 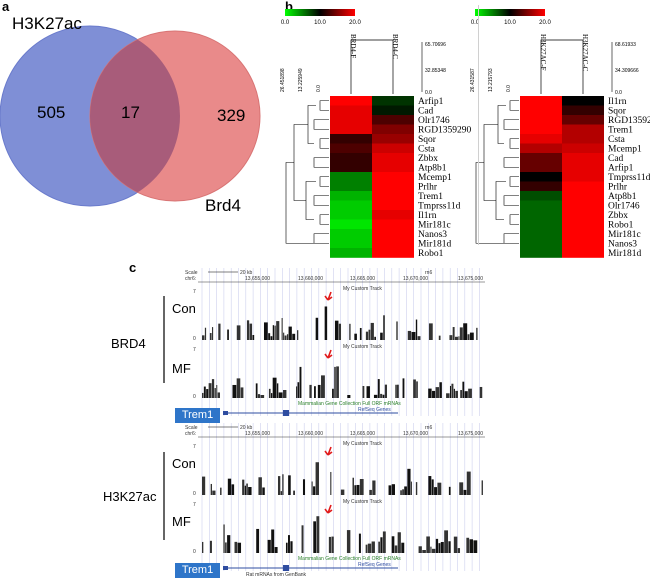 What do you see at coordinates (491, 80) in the screenshot?
I see `heatmap-h3k27ac-left-tick: 13.215793` at bounding box center [491, 80].